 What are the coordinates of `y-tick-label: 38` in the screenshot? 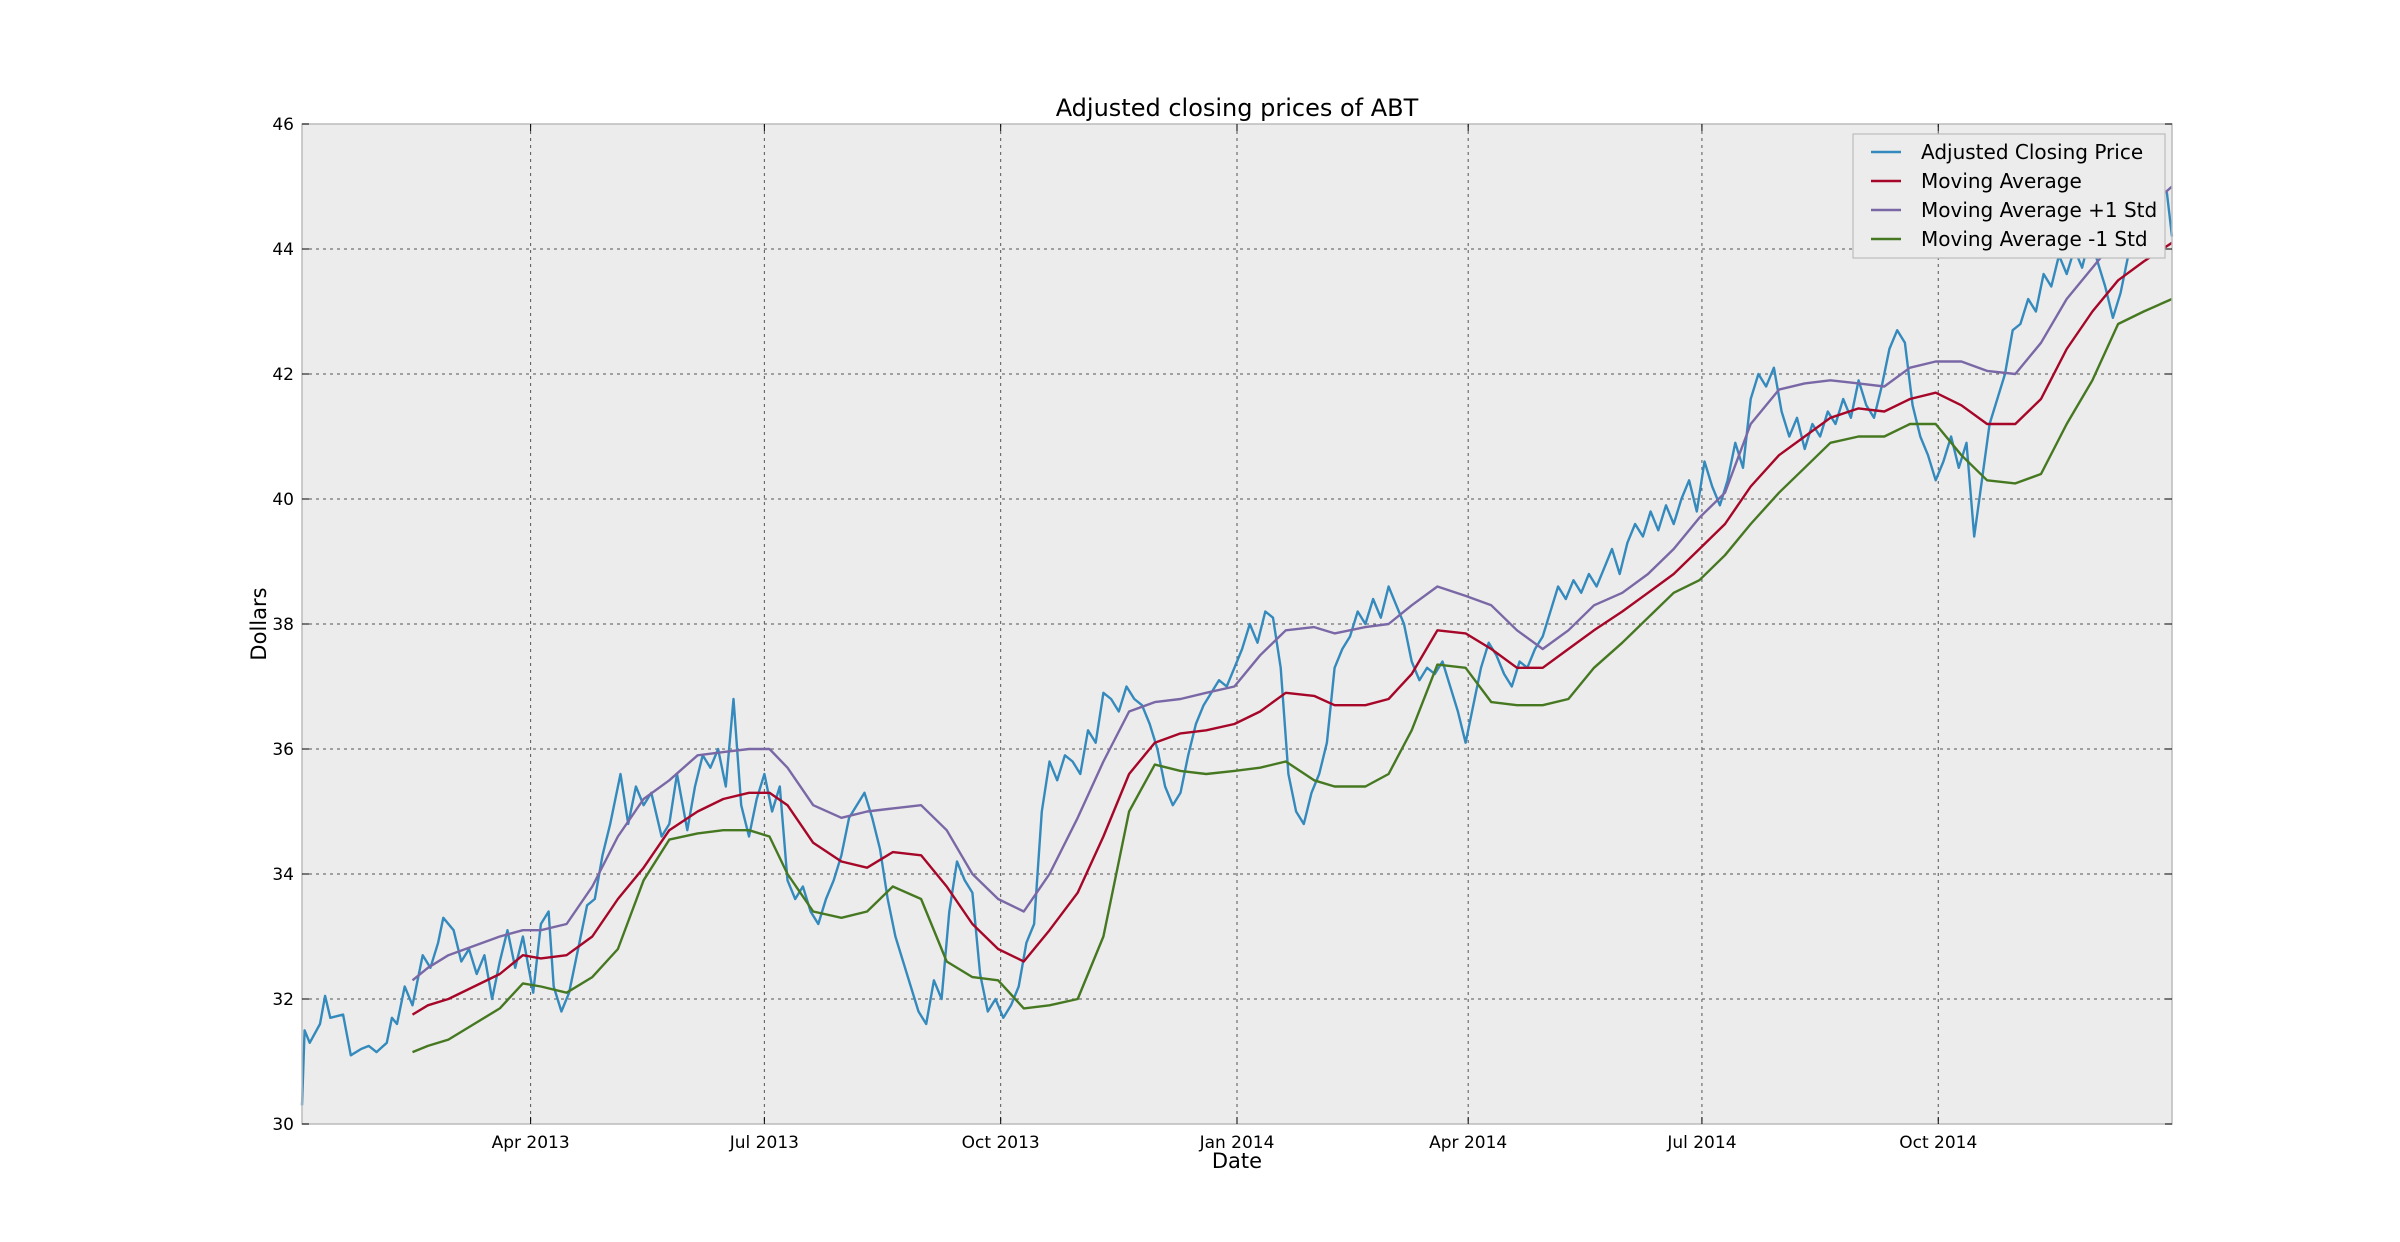 It's located at (283, 625).